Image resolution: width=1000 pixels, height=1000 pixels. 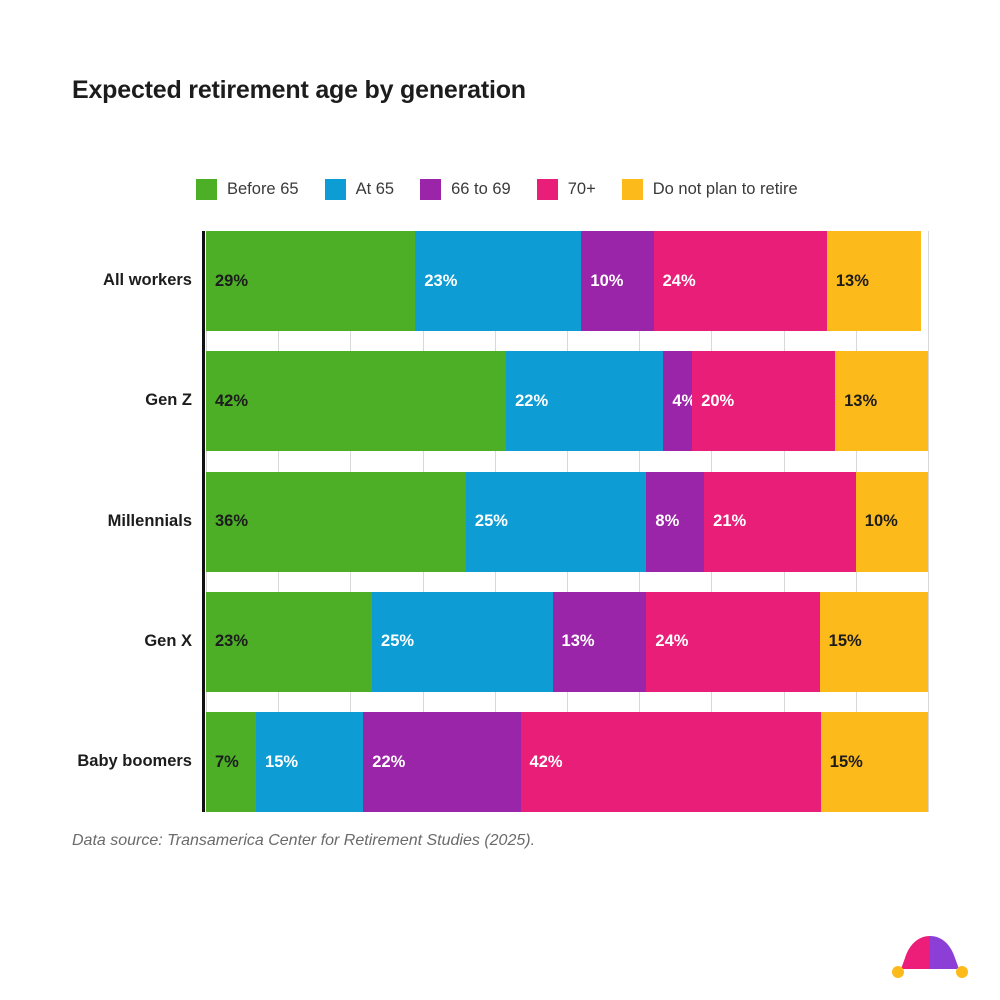 I want to click on legend-item-70: 70+, so click(x=566, y=189).